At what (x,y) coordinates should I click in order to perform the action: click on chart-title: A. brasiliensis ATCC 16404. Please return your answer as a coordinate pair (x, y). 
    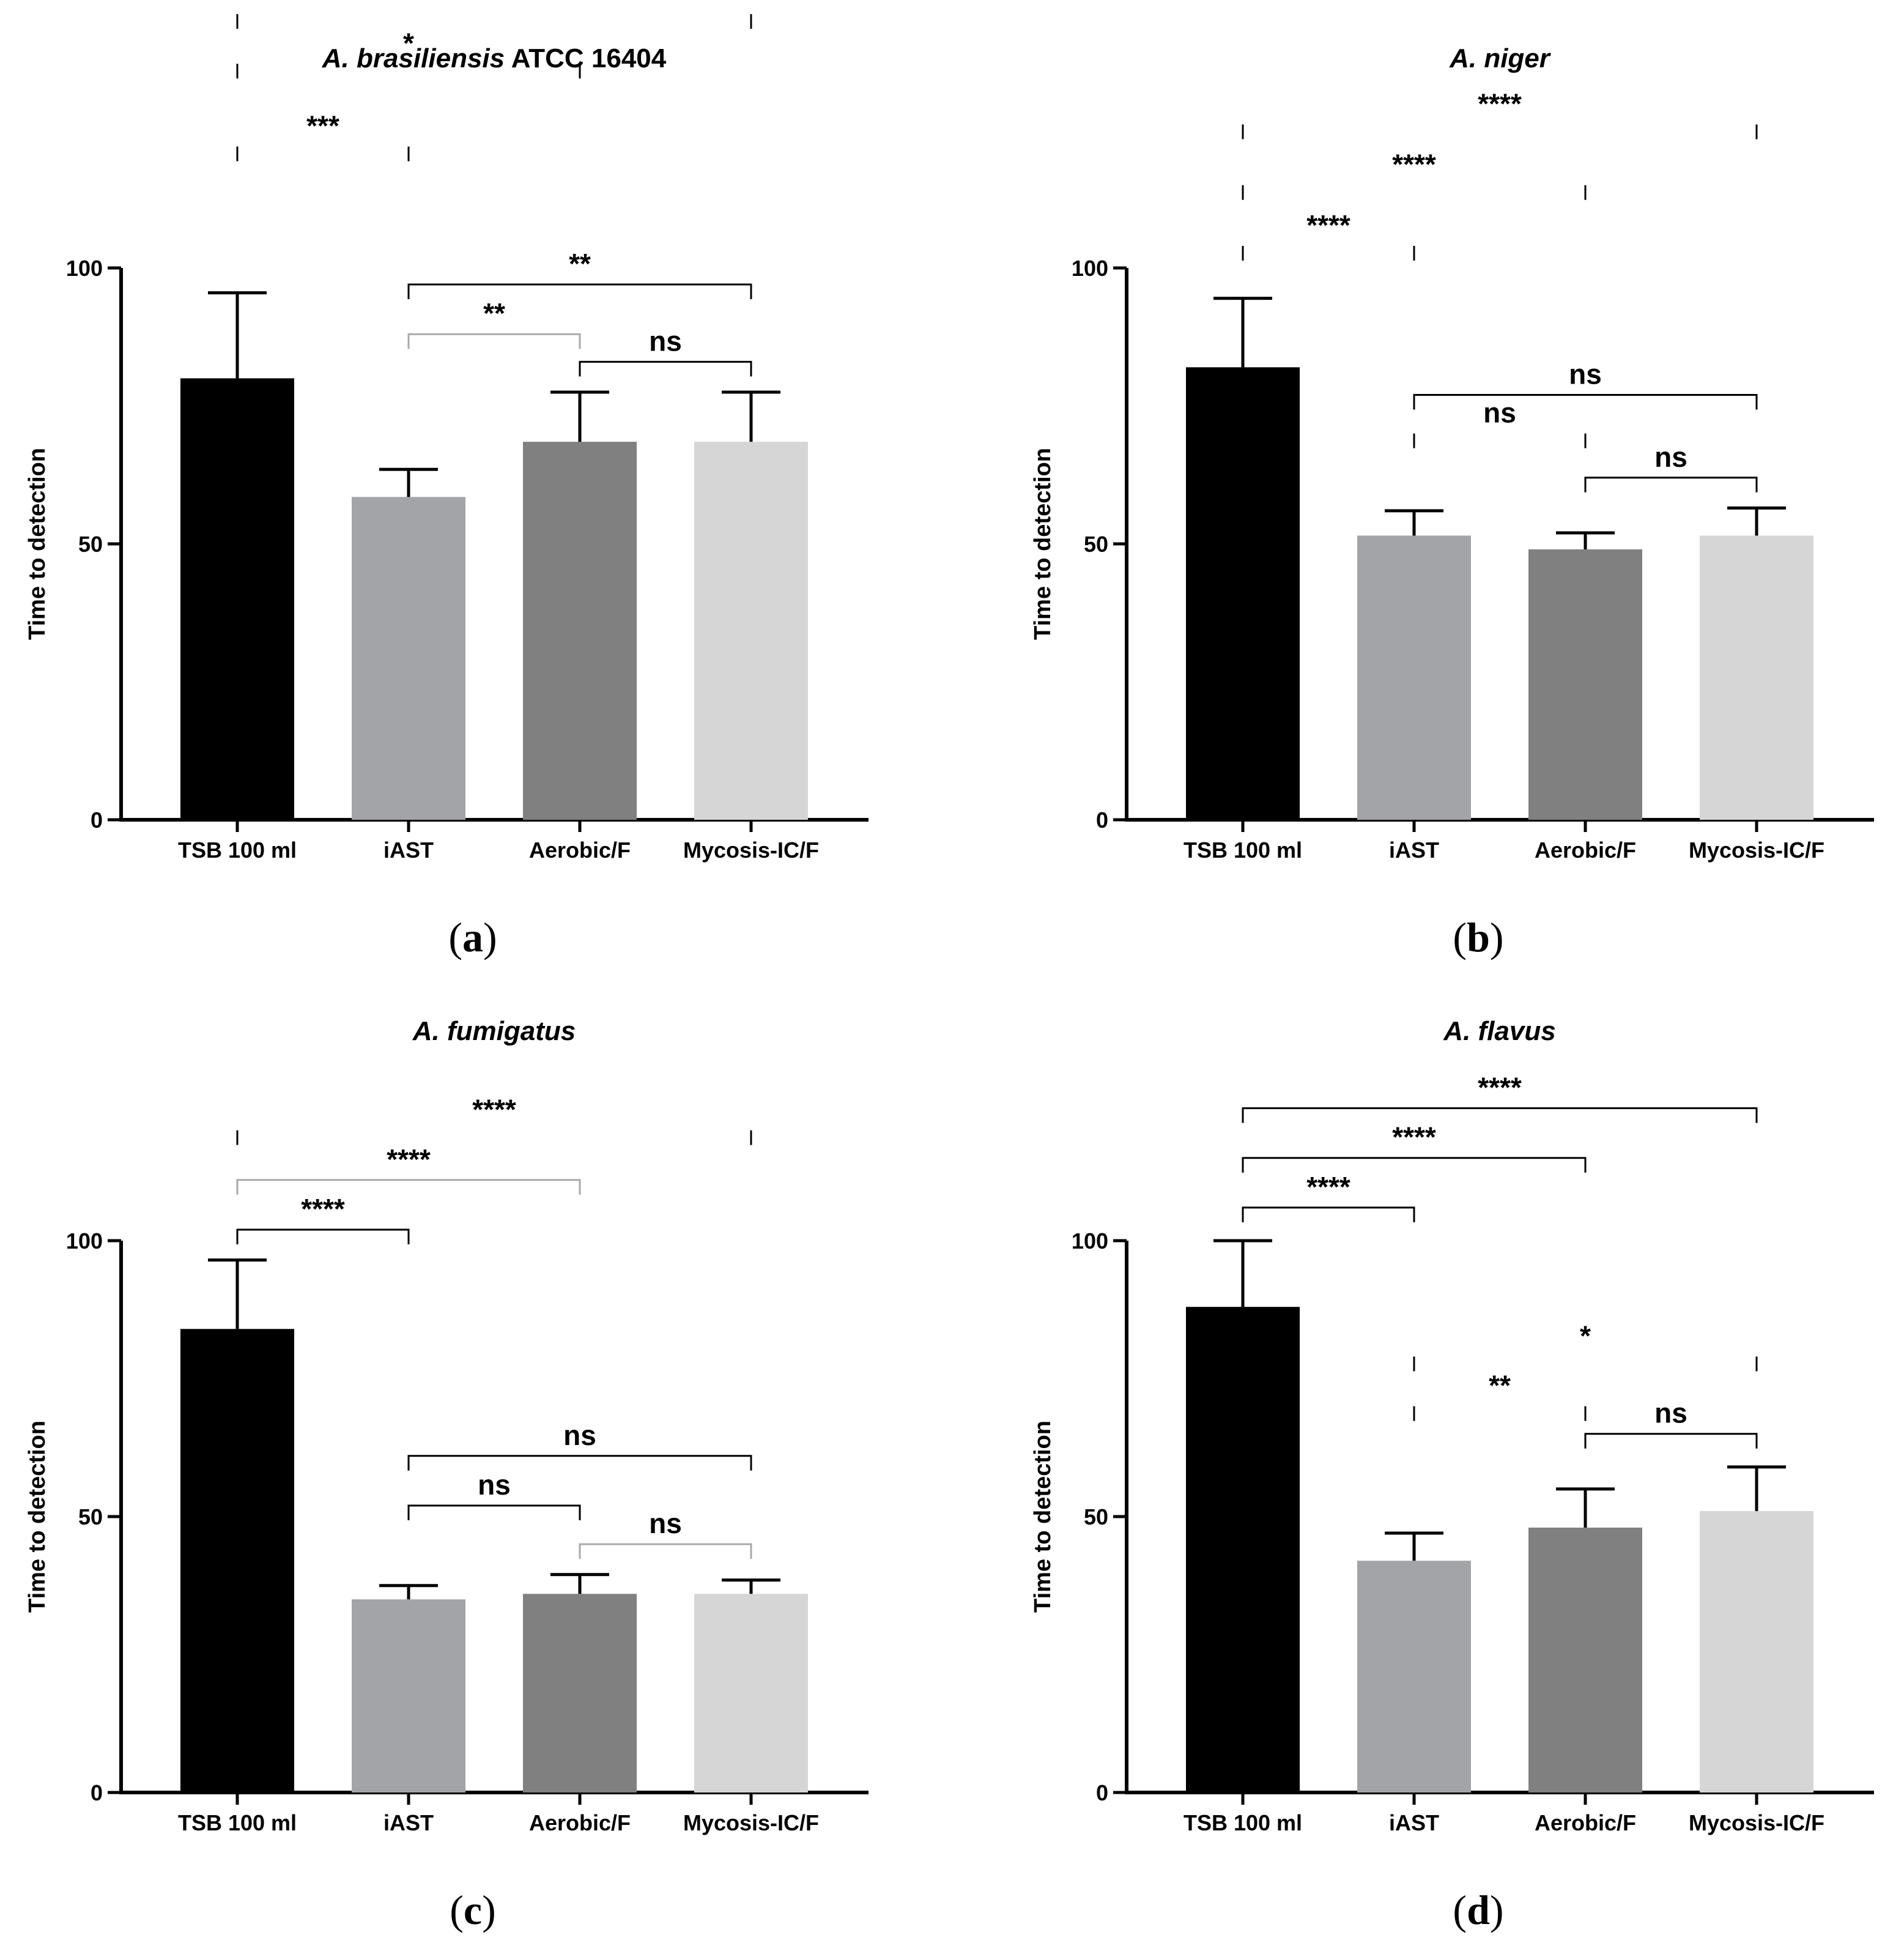
    Looking at the image, I should click on (494, 58).